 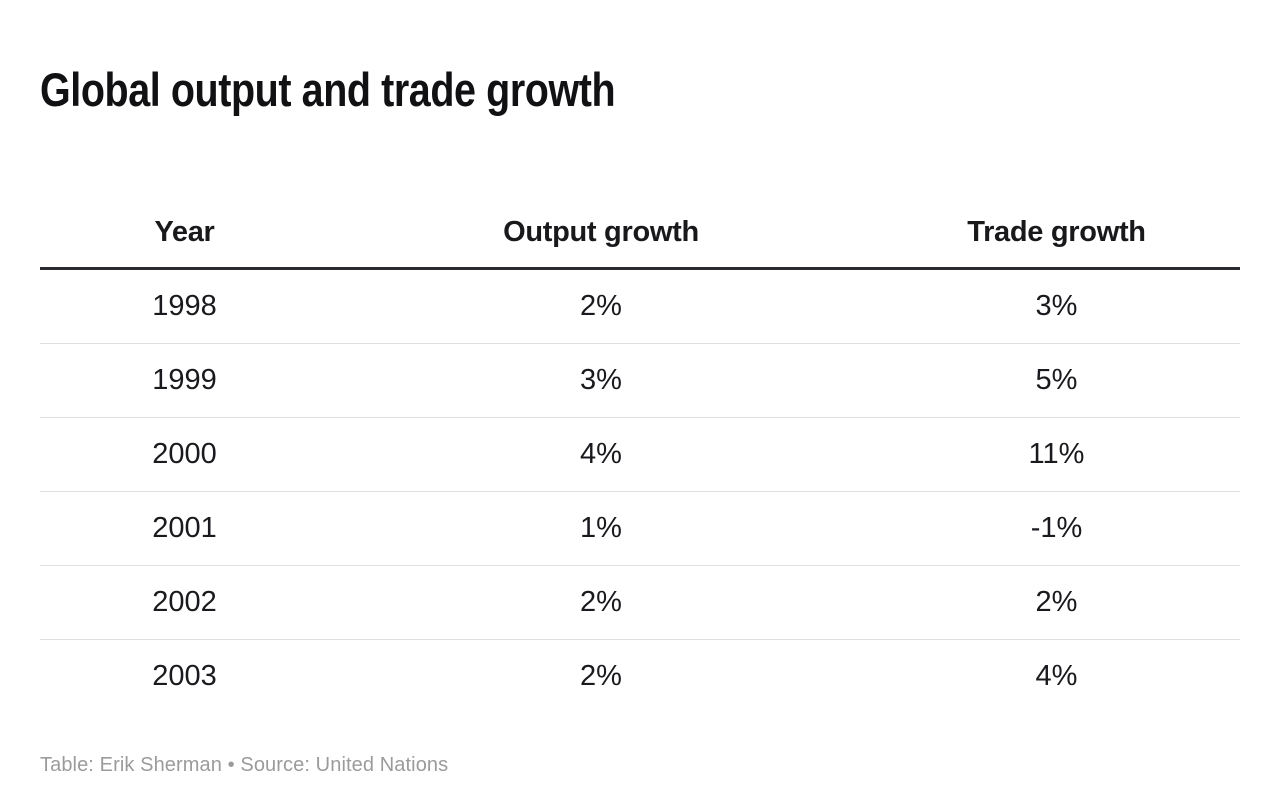 What do you see at coordinates (184, 454) in the screenshot?
I see `year-cell: 2000` at bounding box center [184, 454].